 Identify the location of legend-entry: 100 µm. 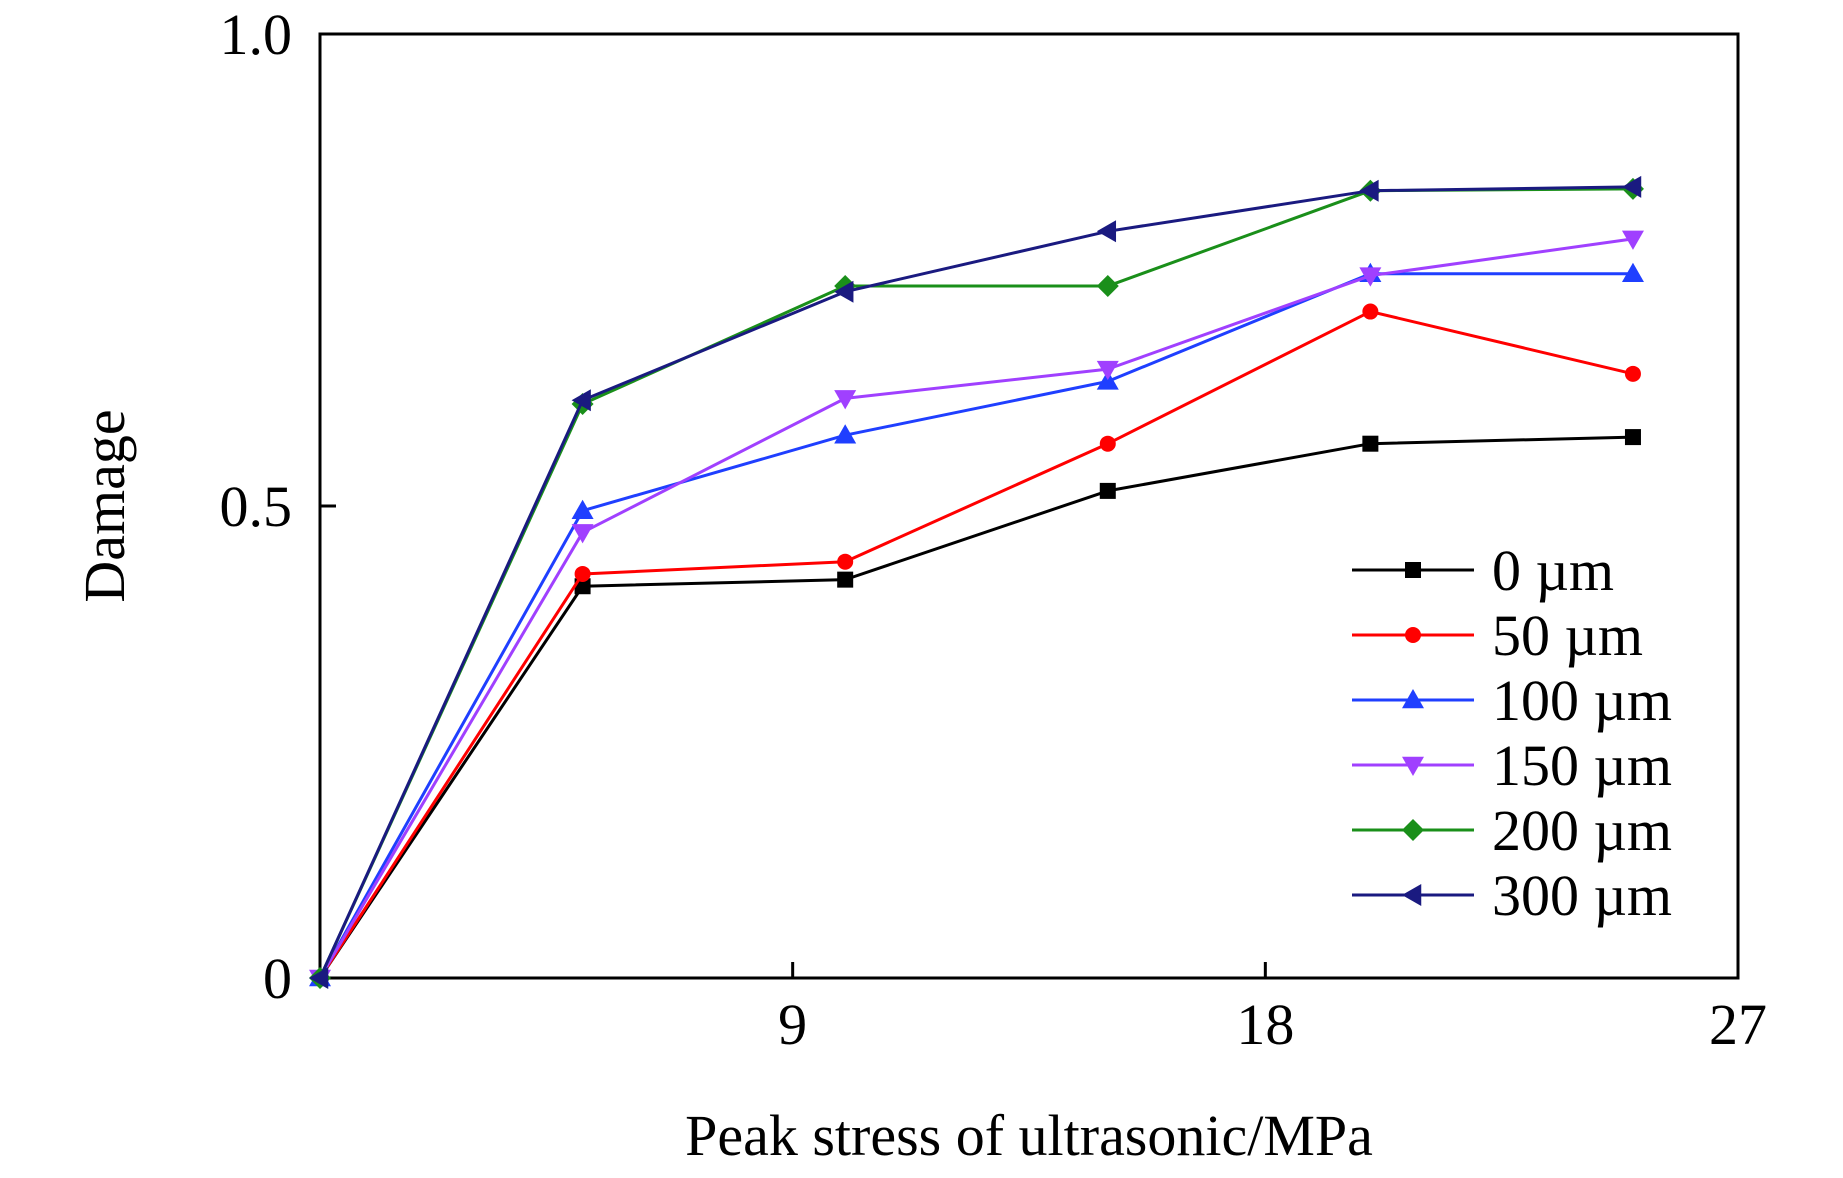
(1512, 700).